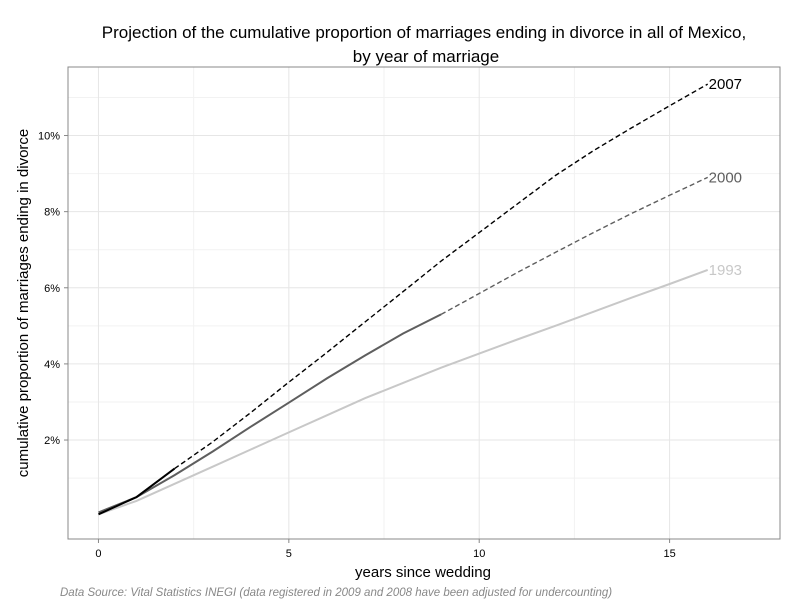  Describe the element at coordinates (426, 56) in the screenshot. I see `chart-title-line2: by year of marriage` at that location.